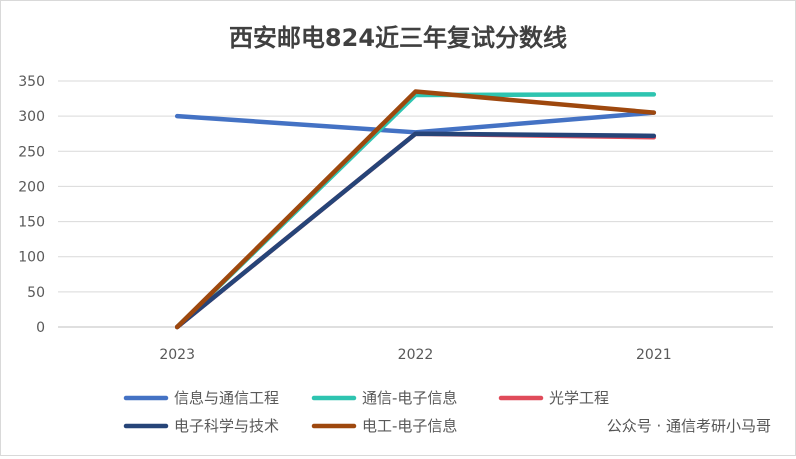 The width and height of the screenshot is (796, 459). I want to click on series-line, so click(415, 122).